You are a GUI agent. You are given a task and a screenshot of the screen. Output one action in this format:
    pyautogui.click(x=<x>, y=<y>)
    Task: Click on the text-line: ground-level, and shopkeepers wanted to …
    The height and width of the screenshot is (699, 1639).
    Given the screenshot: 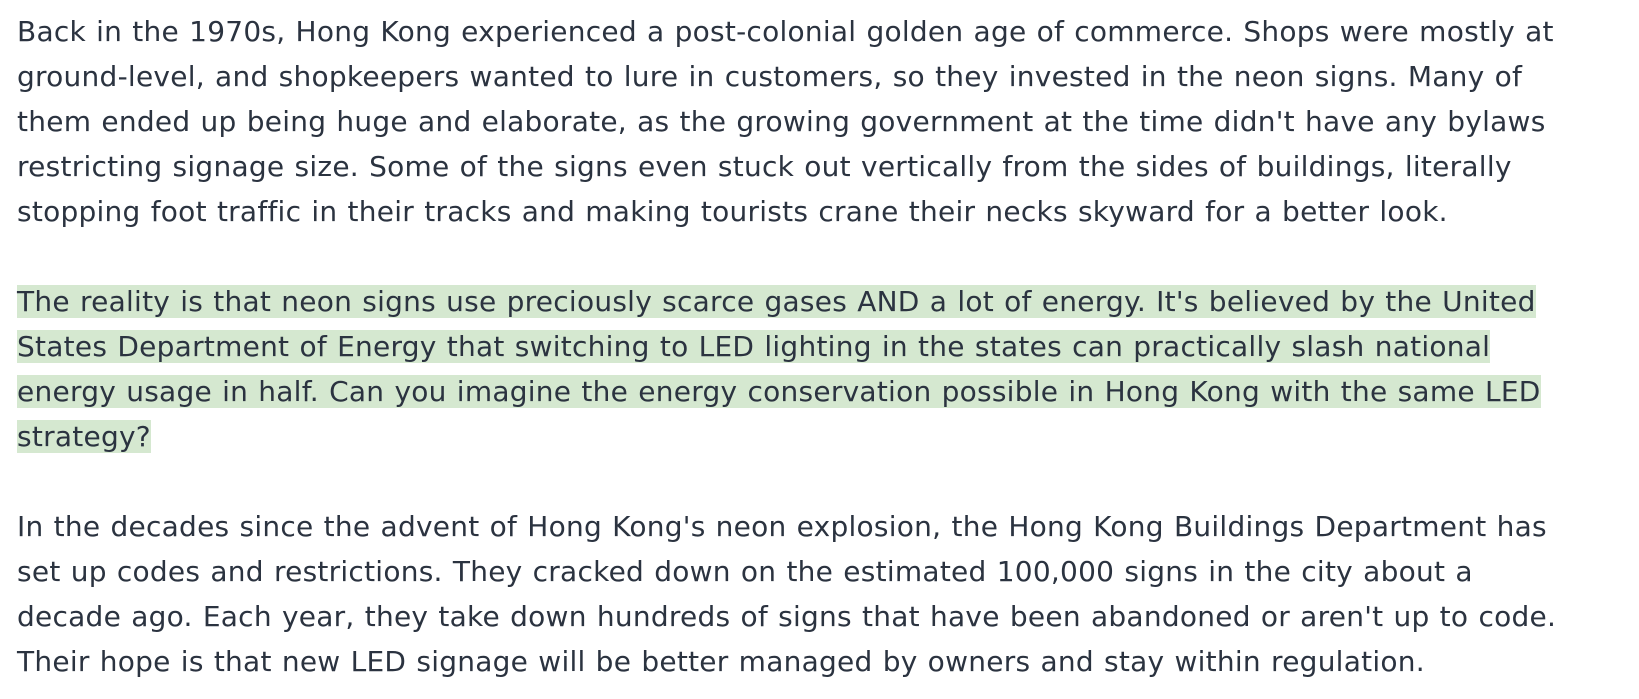 What is the action you would take?
    pyautogui.click(x=770, y=76)
    